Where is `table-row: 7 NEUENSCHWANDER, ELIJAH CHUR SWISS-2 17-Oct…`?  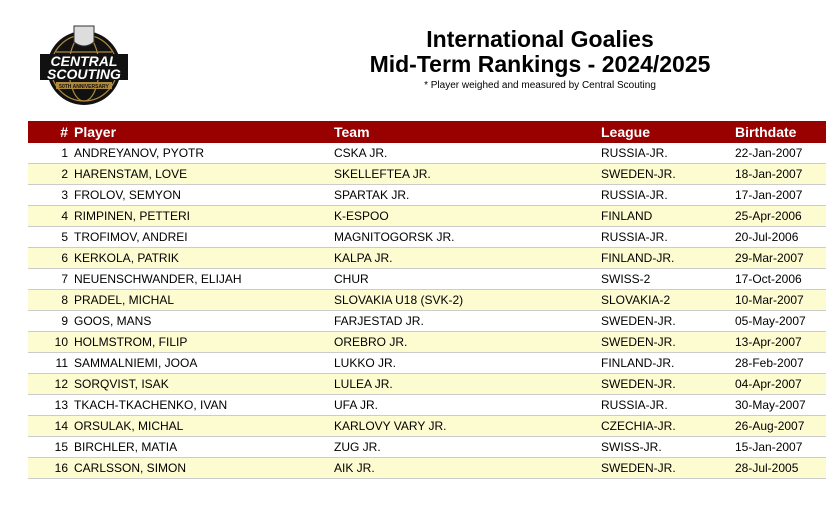
table-row: 7 NEUENSCHWANDER, ELIJAH CHUR SWISS-2 17-Oct… is located at coordinates (427, 279).